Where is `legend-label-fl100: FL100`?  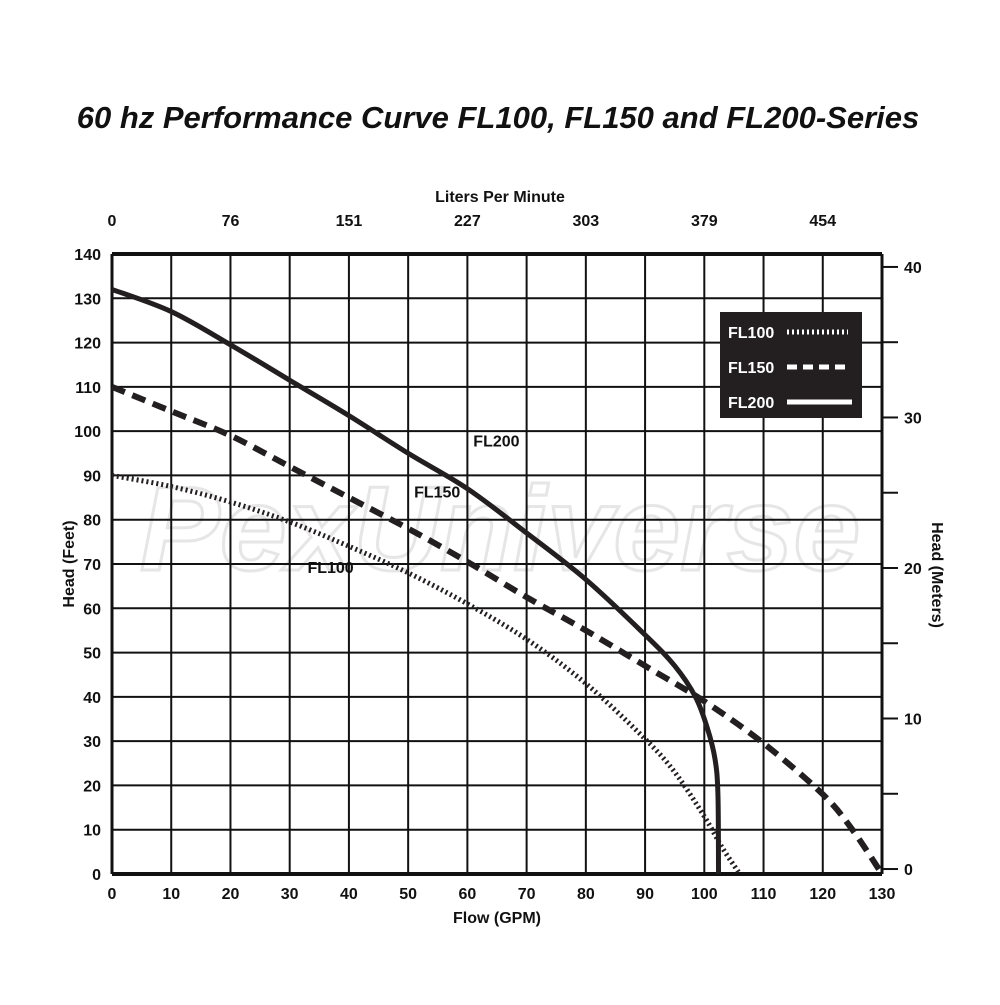
legend-label-fl100: FL100 is located at coordinates (751, 333).